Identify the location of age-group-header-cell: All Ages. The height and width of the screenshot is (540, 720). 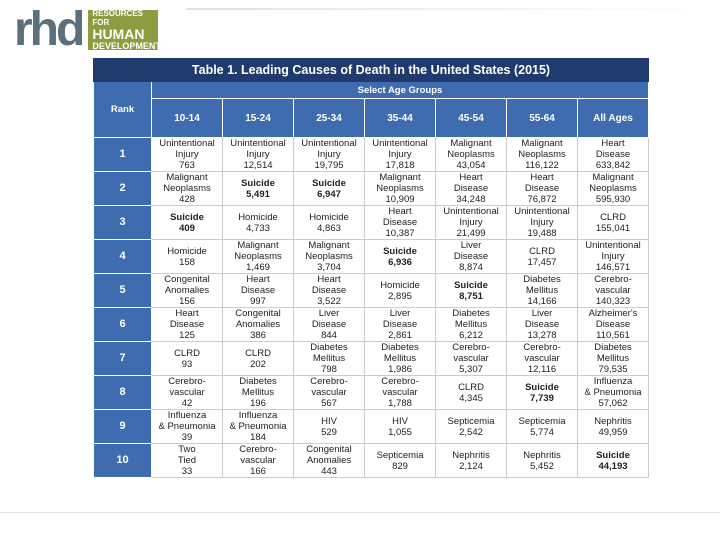
(613, 118).